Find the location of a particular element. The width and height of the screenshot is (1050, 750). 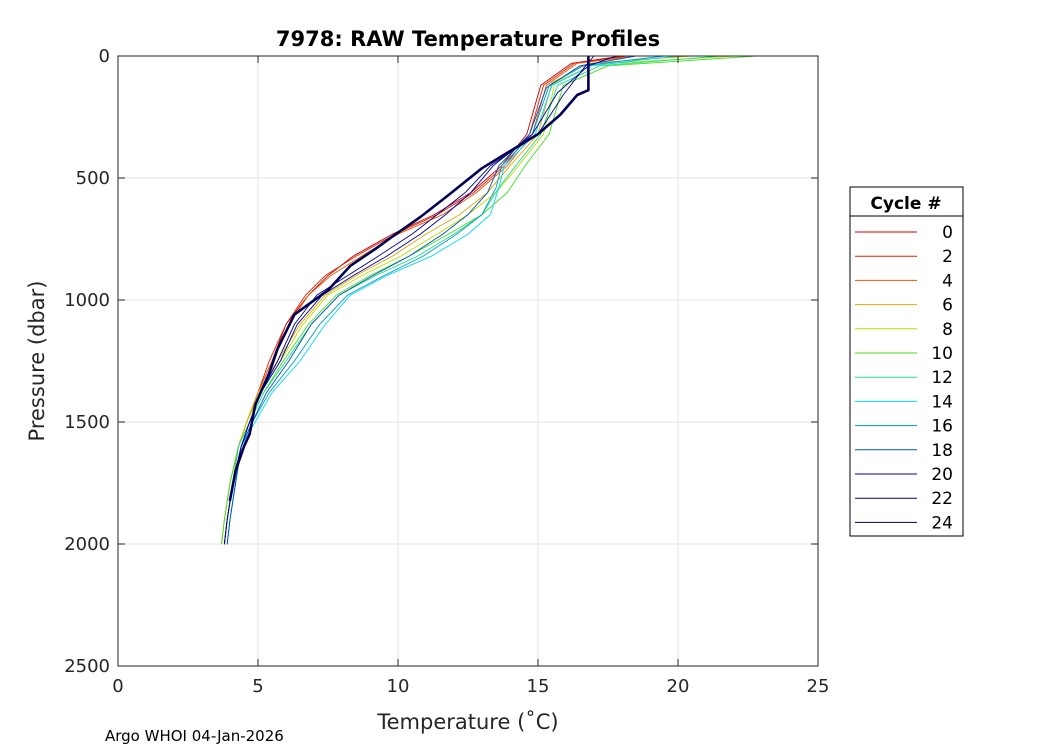

x-tick-label: 10 is located at coordinates (398, 686).